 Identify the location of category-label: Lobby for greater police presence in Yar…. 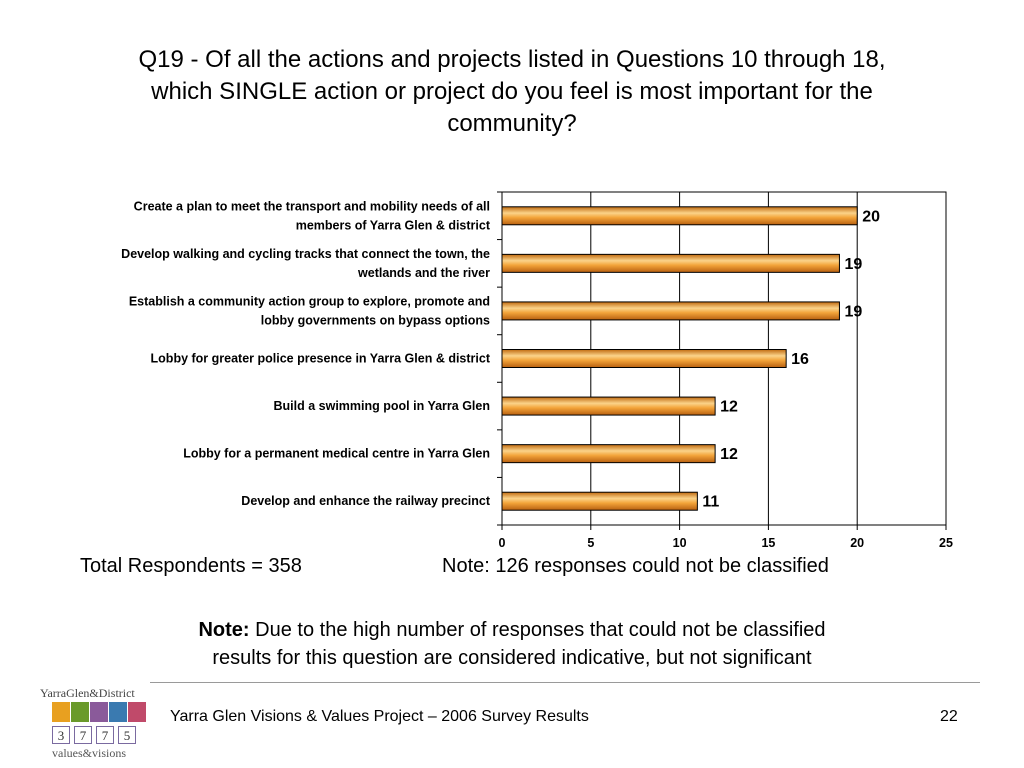
(321, 359).